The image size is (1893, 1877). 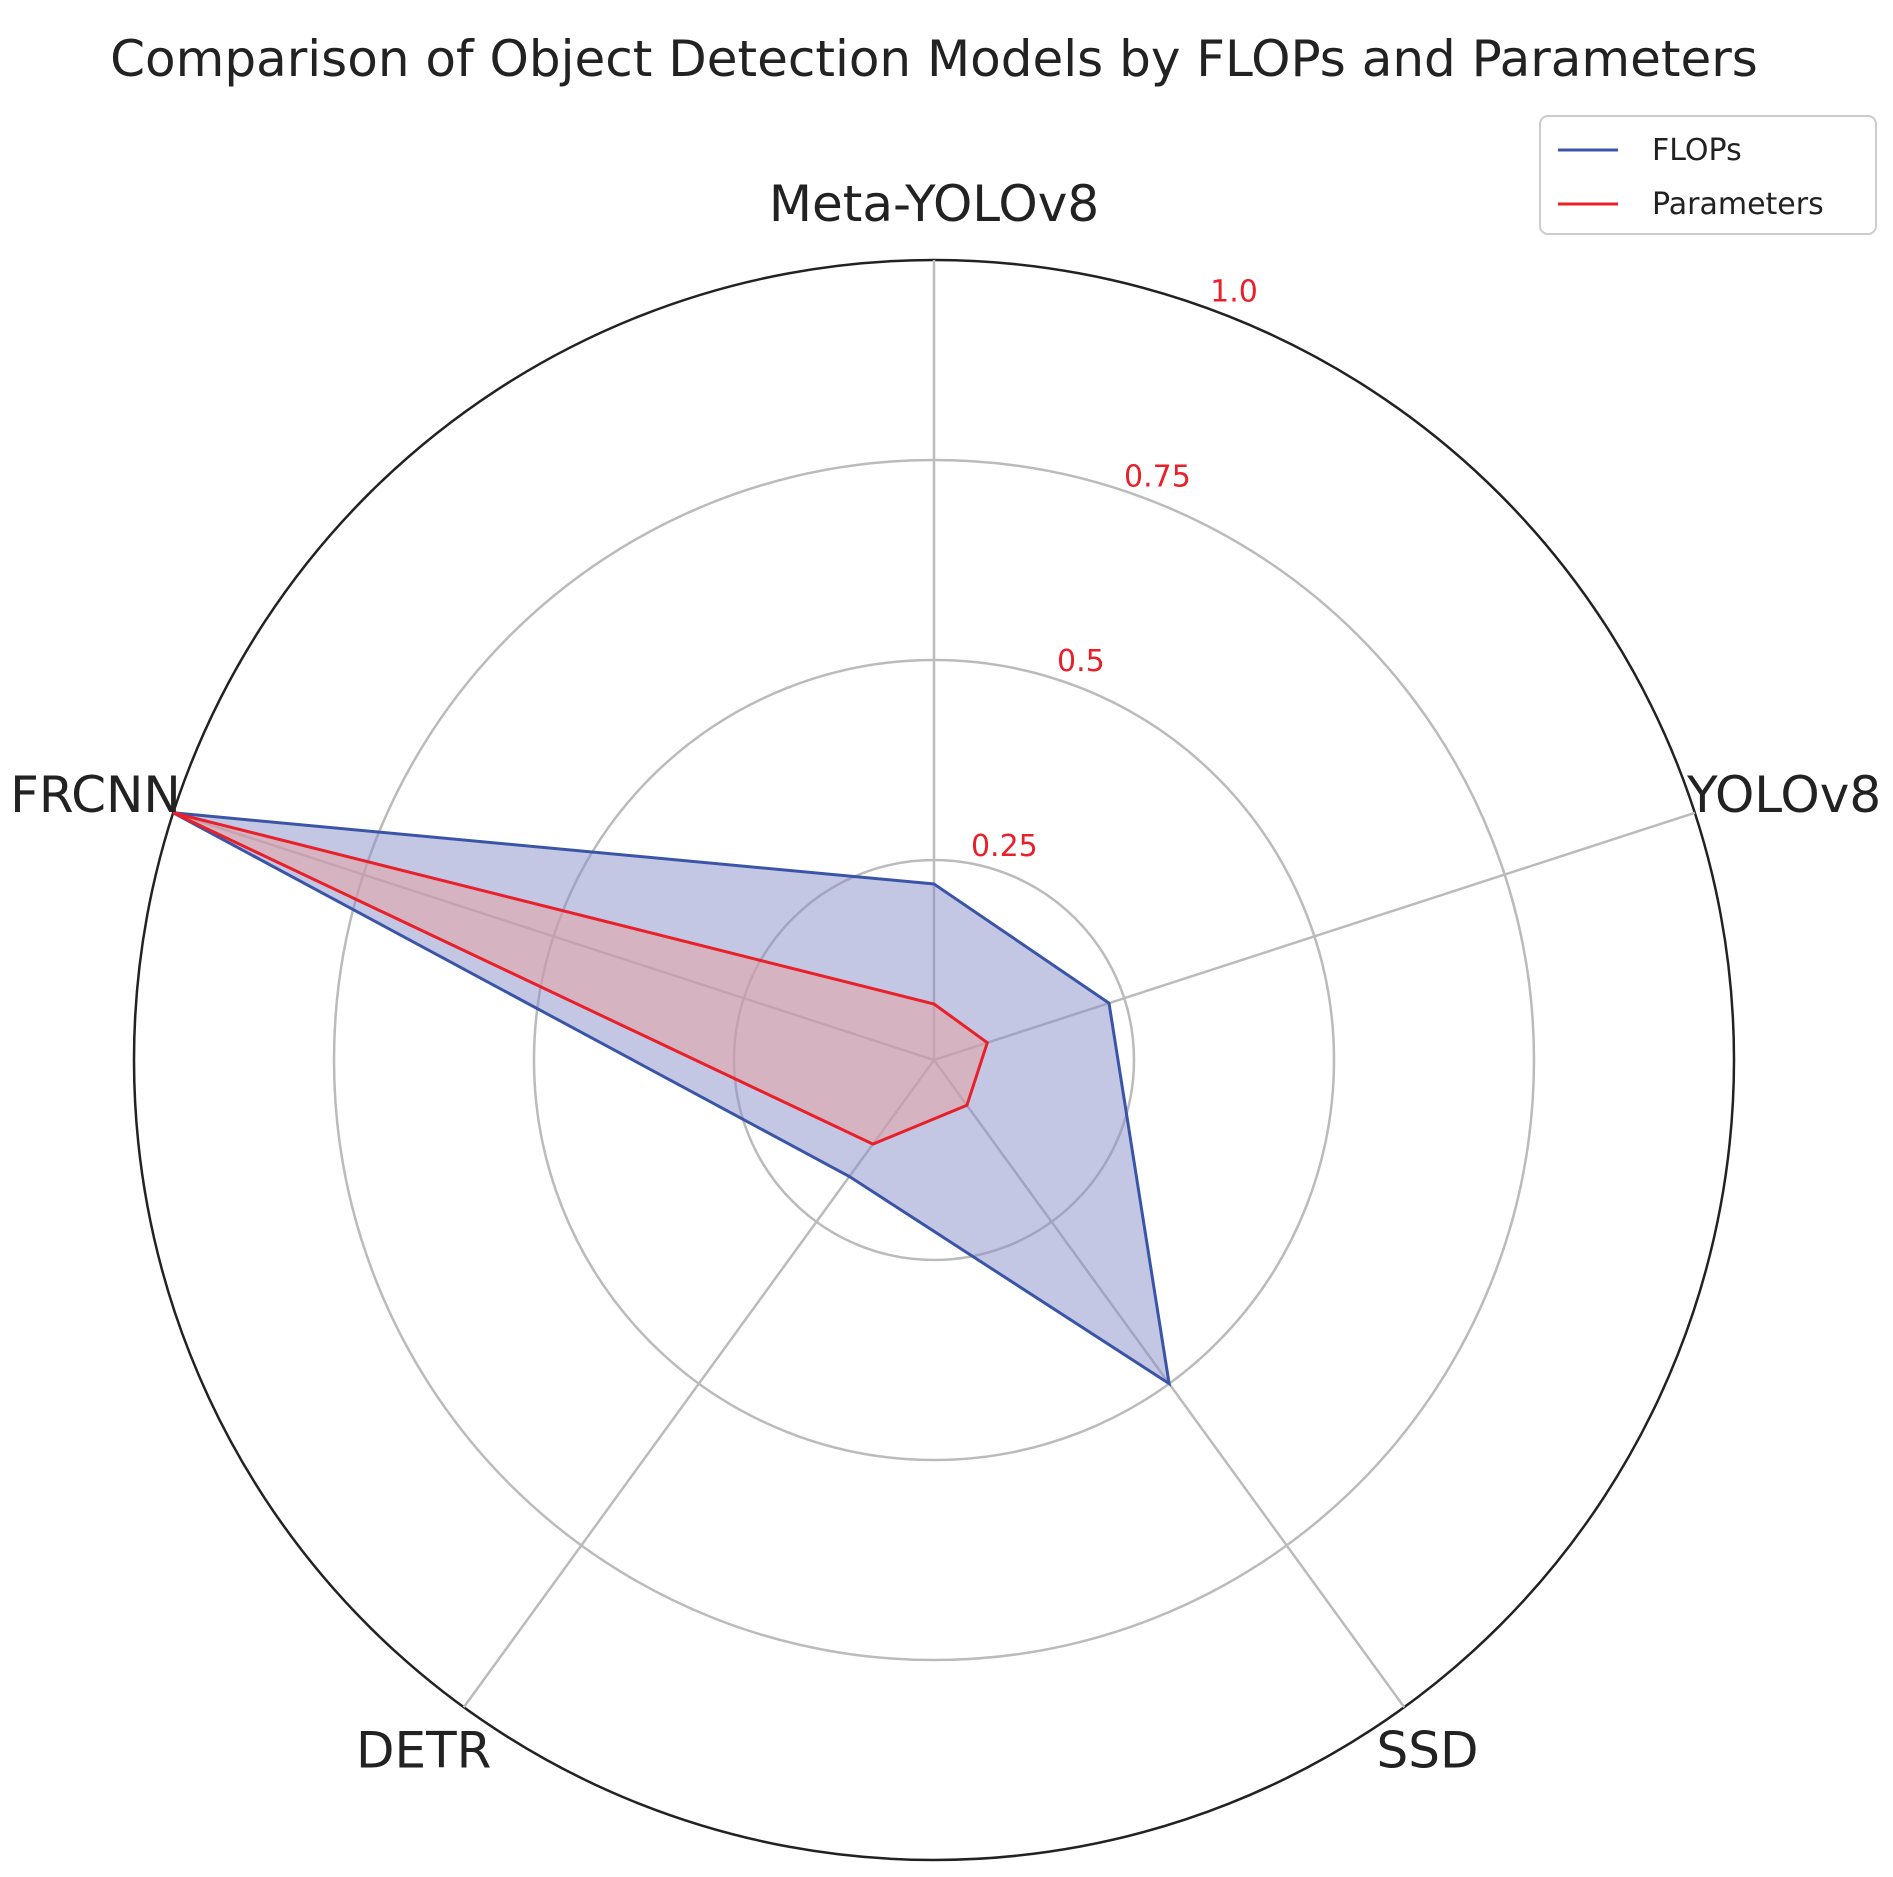 I want to click on radial-tick-label: 0.5, so click(x=1081, y=661).